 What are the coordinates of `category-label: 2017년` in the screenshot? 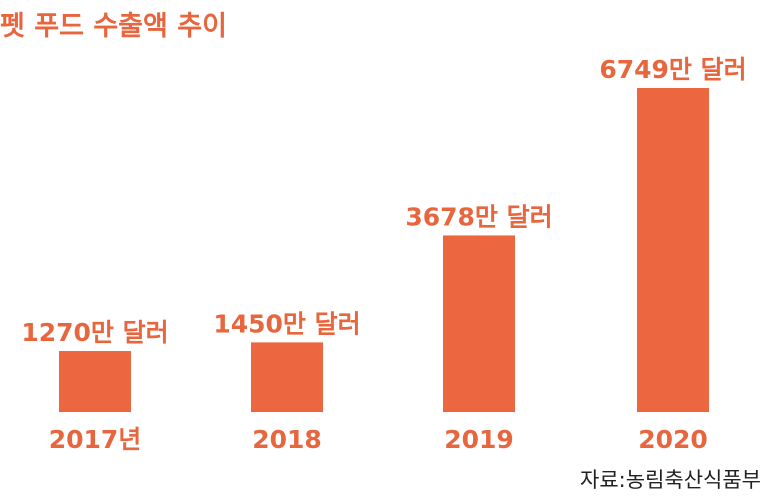 It's located at (95, 439).